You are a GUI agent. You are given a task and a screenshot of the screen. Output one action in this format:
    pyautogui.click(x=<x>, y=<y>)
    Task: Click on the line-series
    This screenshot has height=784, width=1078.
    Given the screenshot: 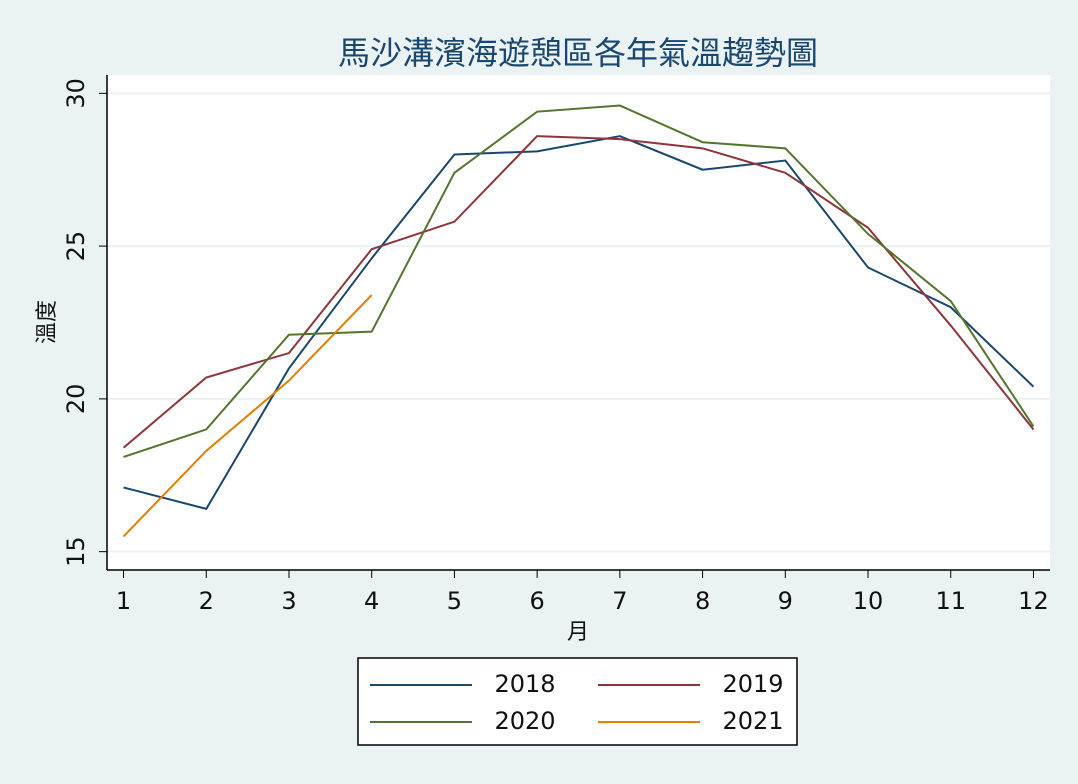 What is the action you would take?
    pyautogui.click(x=247, y=416)
    